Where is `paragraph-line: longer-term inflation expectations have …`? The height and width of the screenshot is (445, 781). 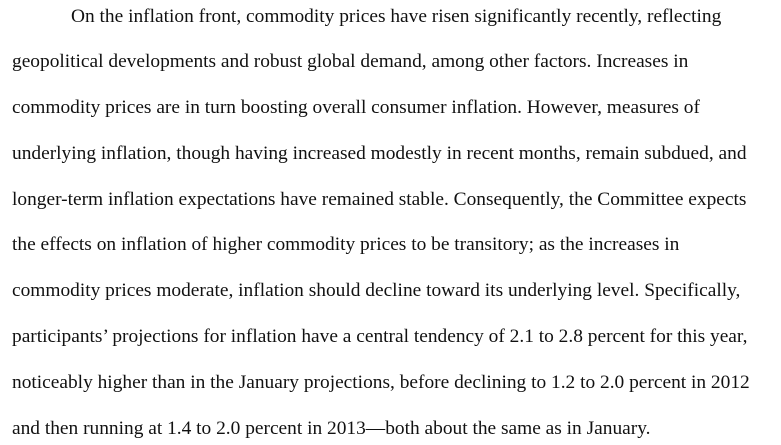 paragraph-line: longer-term inflation expectations have … is located at coordinates (379, 199).